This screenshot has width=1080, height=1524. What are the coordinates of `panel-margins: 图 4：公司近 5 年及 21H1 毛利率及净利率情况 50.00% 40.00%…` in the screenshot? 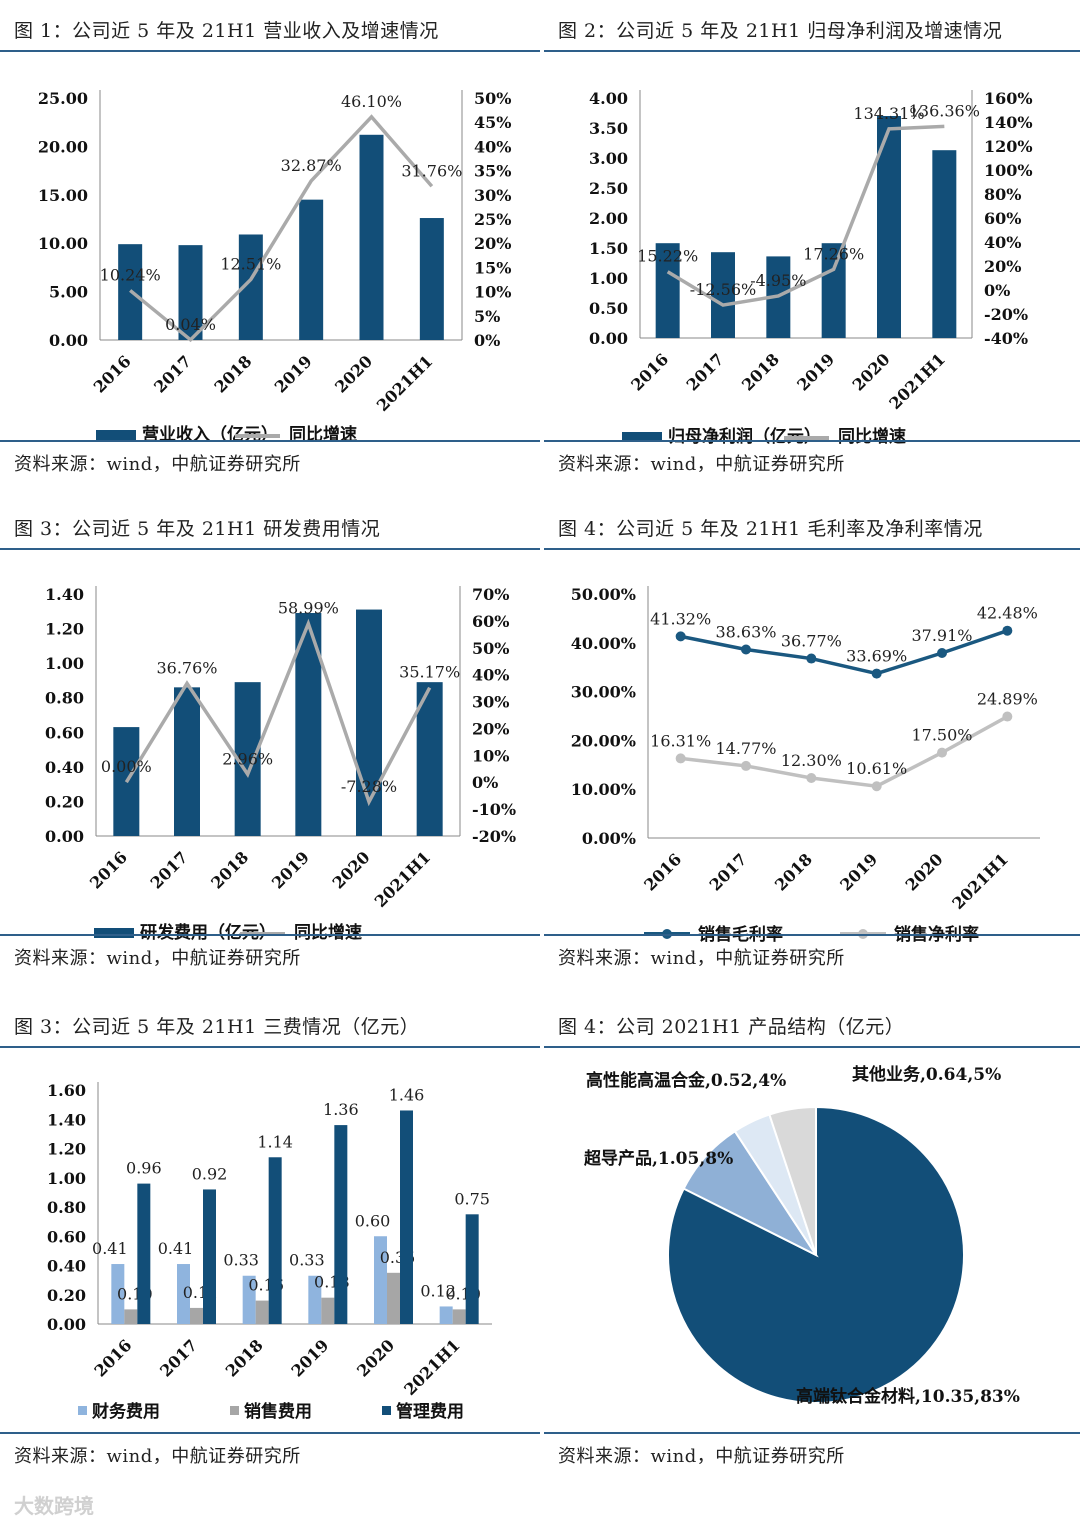 It's located at (812, 744).